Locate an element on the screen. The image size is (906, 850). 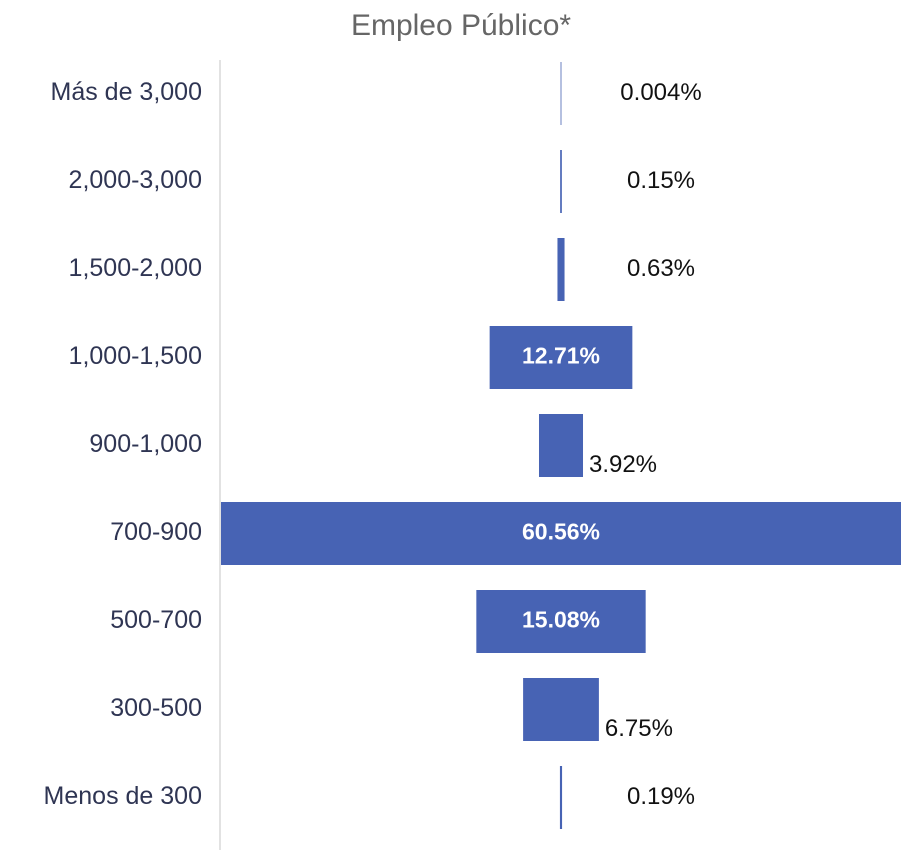
category-label: 900-1,000 is located at coordinates (145, 444).